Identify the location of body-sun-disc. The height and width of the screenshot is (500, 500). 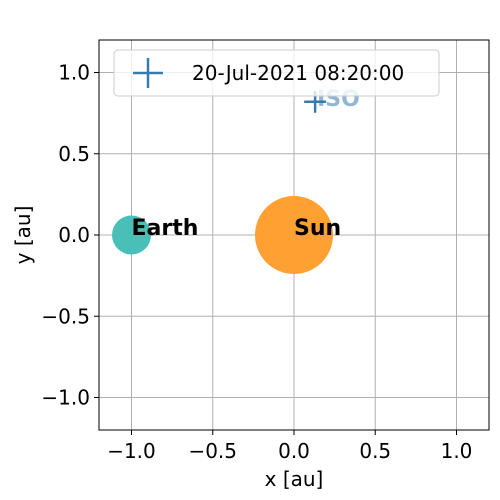
(294, 235).